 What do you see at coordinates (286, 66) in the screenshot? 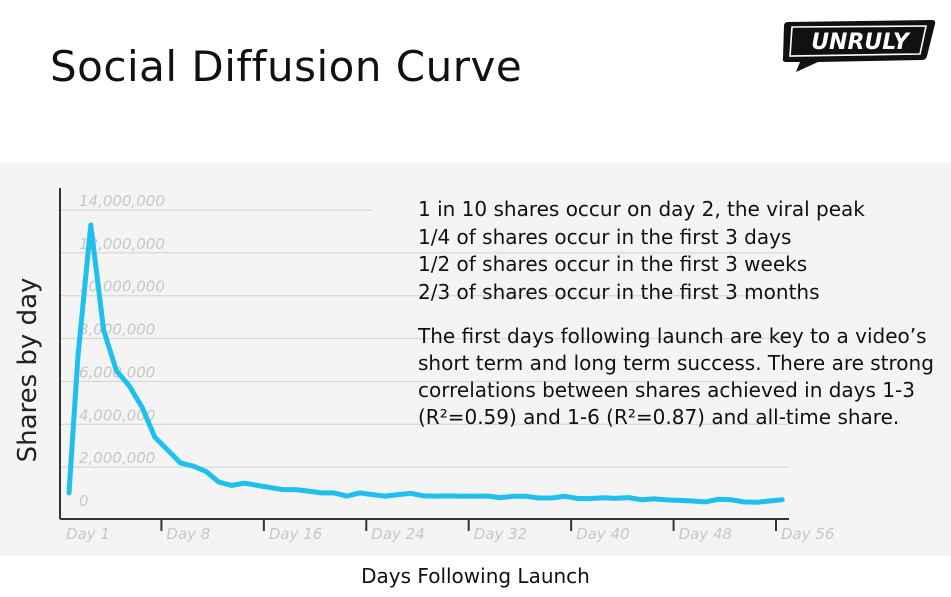
I see `slide-title: Social Diffusion Curve` at bounding box center [286, 66].